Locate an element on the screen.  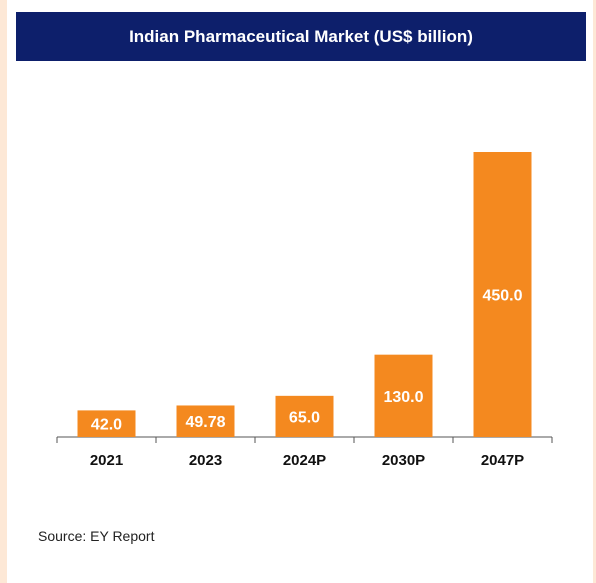
bar-2021 is located at coordinates (106, 423).